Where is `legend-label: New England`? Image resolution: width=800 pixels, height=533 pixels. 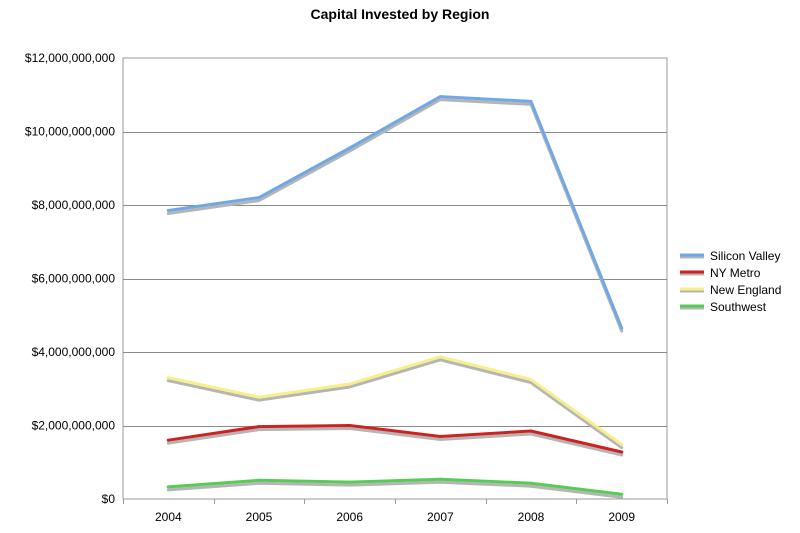
legend-label: New England is located at coordinates (745, 290).